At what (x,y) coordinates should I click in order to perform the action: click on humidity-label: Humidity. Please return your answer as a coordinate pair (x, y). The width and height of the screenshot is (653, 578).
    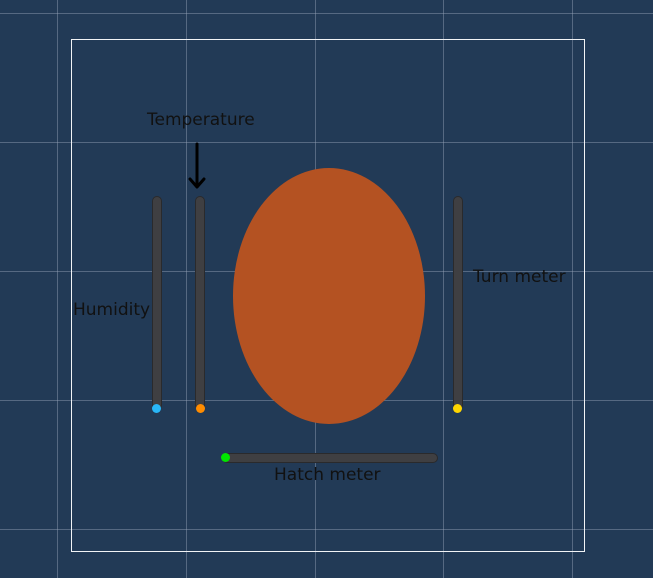
    Looking at the image, I should click on (112, 310).